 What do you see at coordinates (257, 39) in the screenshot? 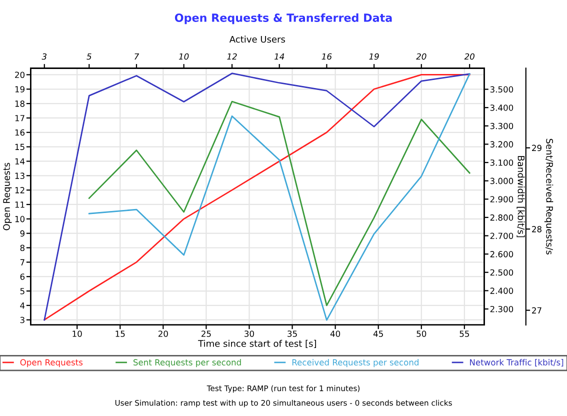
I see `x2-axis-title: Active Users` at bounding box center [257, 39].